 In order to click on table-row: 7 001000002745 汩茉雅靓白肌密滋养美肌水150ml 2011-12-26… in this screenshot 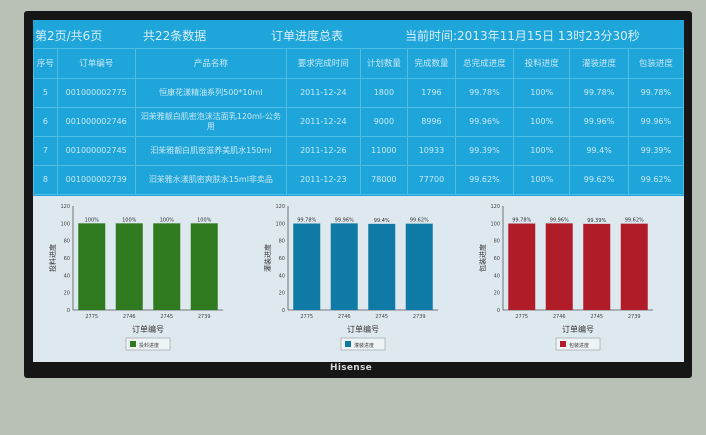, I will do `click(358, 151)`.